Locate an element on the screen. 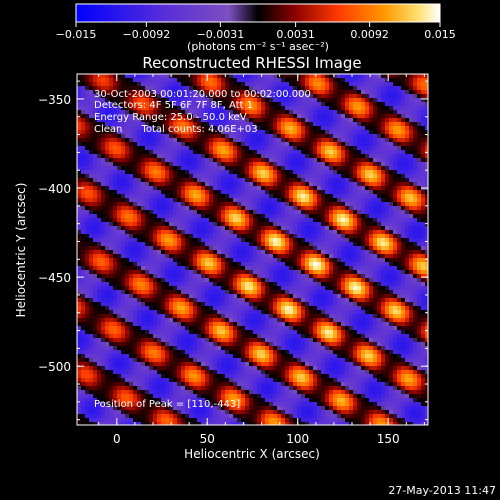 The width and height of the screenshot is (500, 500). x-tick-label: 50 is located at coordinates (207, 439).